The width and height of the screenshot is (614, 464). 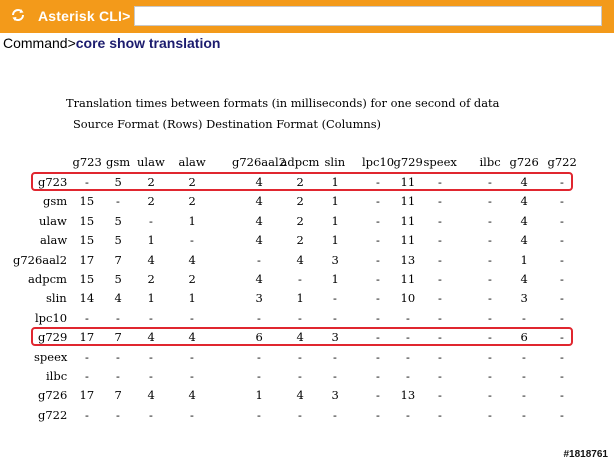 What do you see at coordinates (368, 16) in the screenshot?
I see `cli-command-input` at bounding box center [368, 16].